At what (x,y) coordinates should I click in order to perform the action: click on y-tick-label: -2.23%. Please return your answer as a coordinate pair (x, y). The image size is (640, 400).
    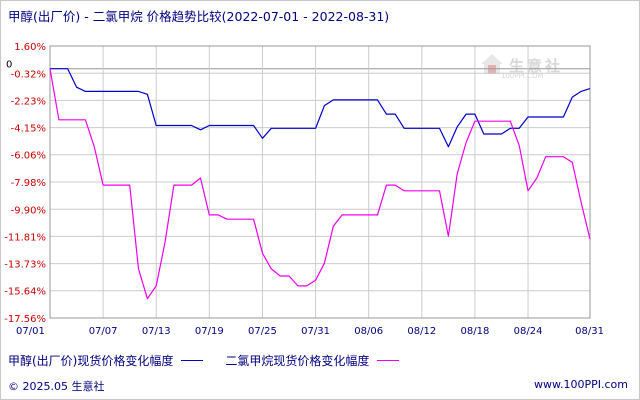
    Looking at the image, I should click on (28, 101).